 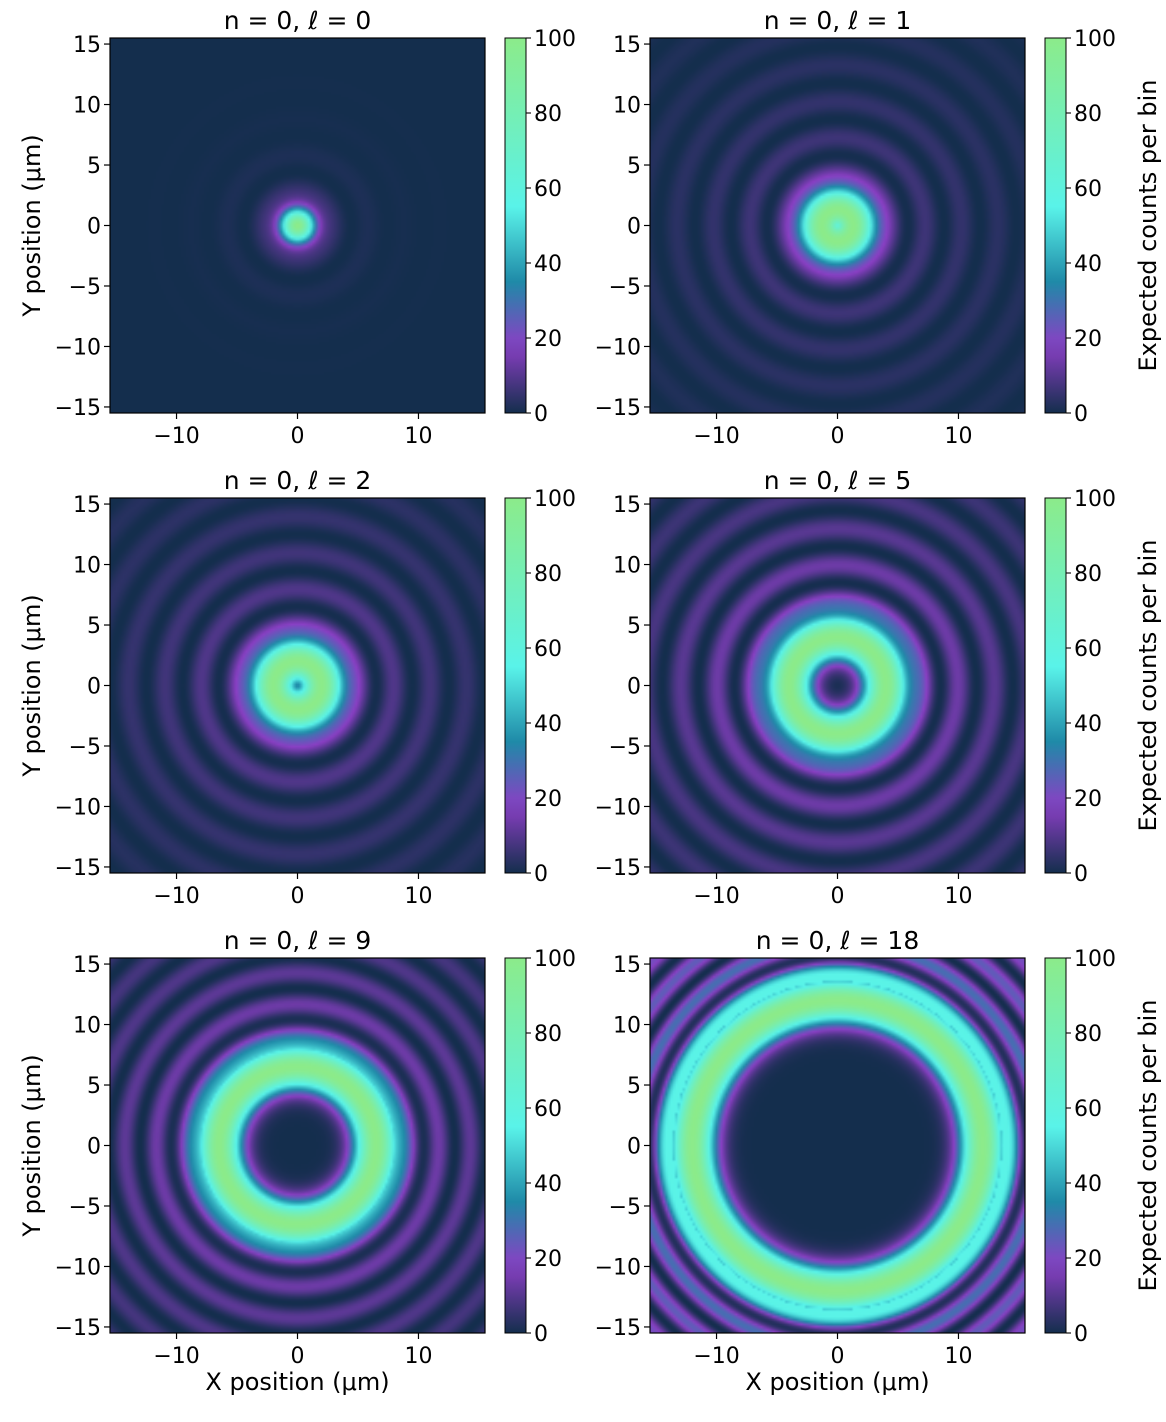 What do you see at coordinates (298, 20) in the screenshot?
I see `panel-title: n = 0, ℓ = 0` at bounding box center [298, 20].